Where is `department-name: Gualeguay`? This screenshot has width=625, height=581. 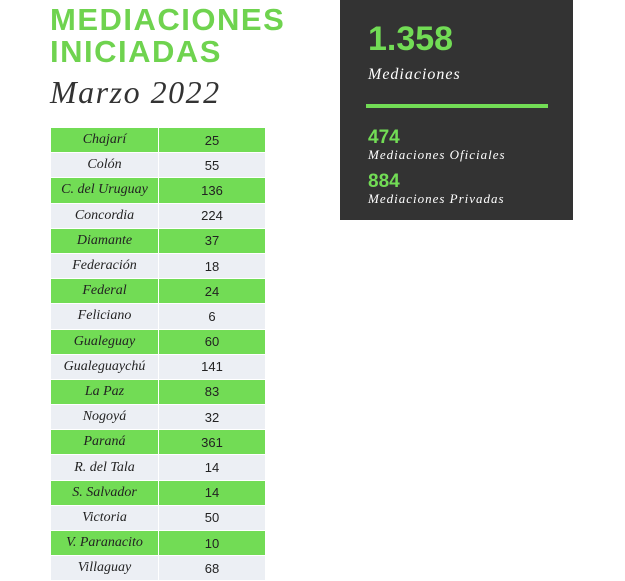
department-name: Gualeguay is located at coordinates (104, 341).